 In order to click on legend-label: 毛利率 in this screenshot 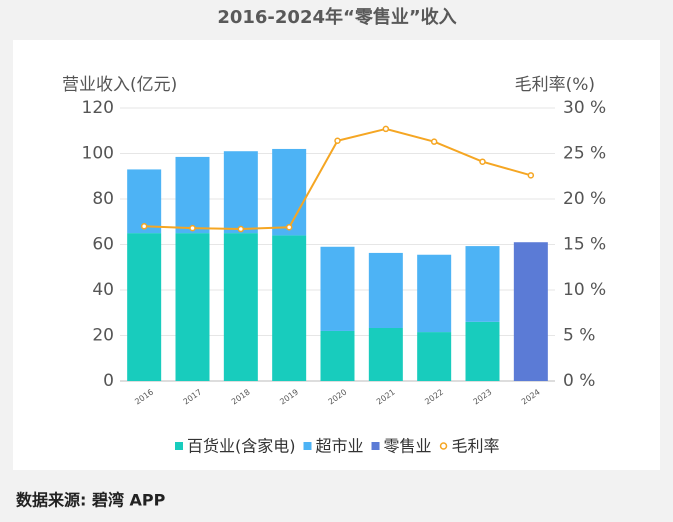, I will do `click(476, 446)`.